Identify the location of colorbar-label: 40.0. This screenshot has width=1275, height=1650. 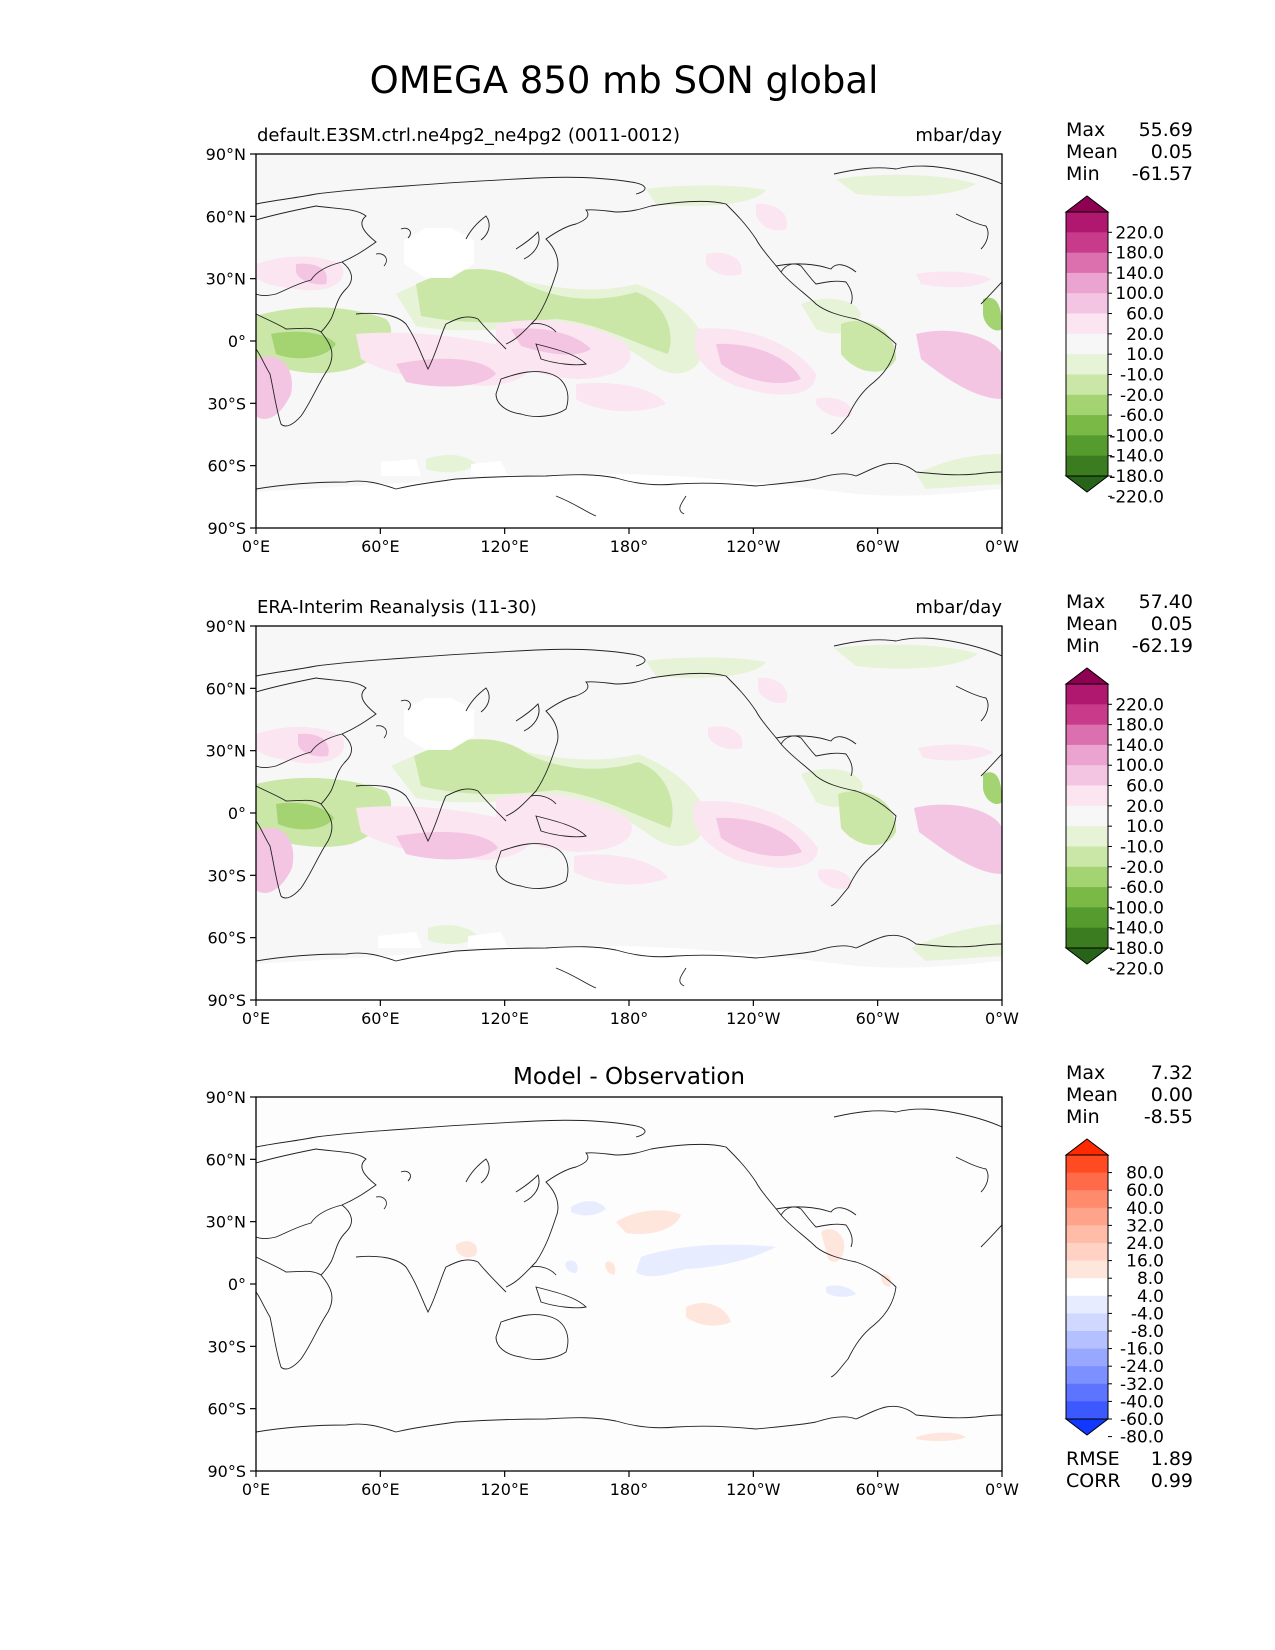
(1145, 1209).